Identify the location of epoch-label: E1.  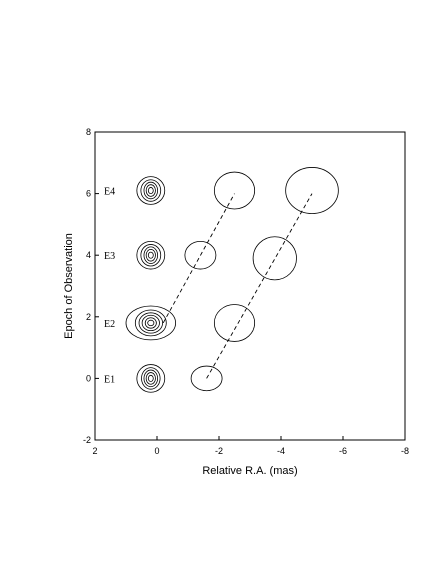
(109, 379).